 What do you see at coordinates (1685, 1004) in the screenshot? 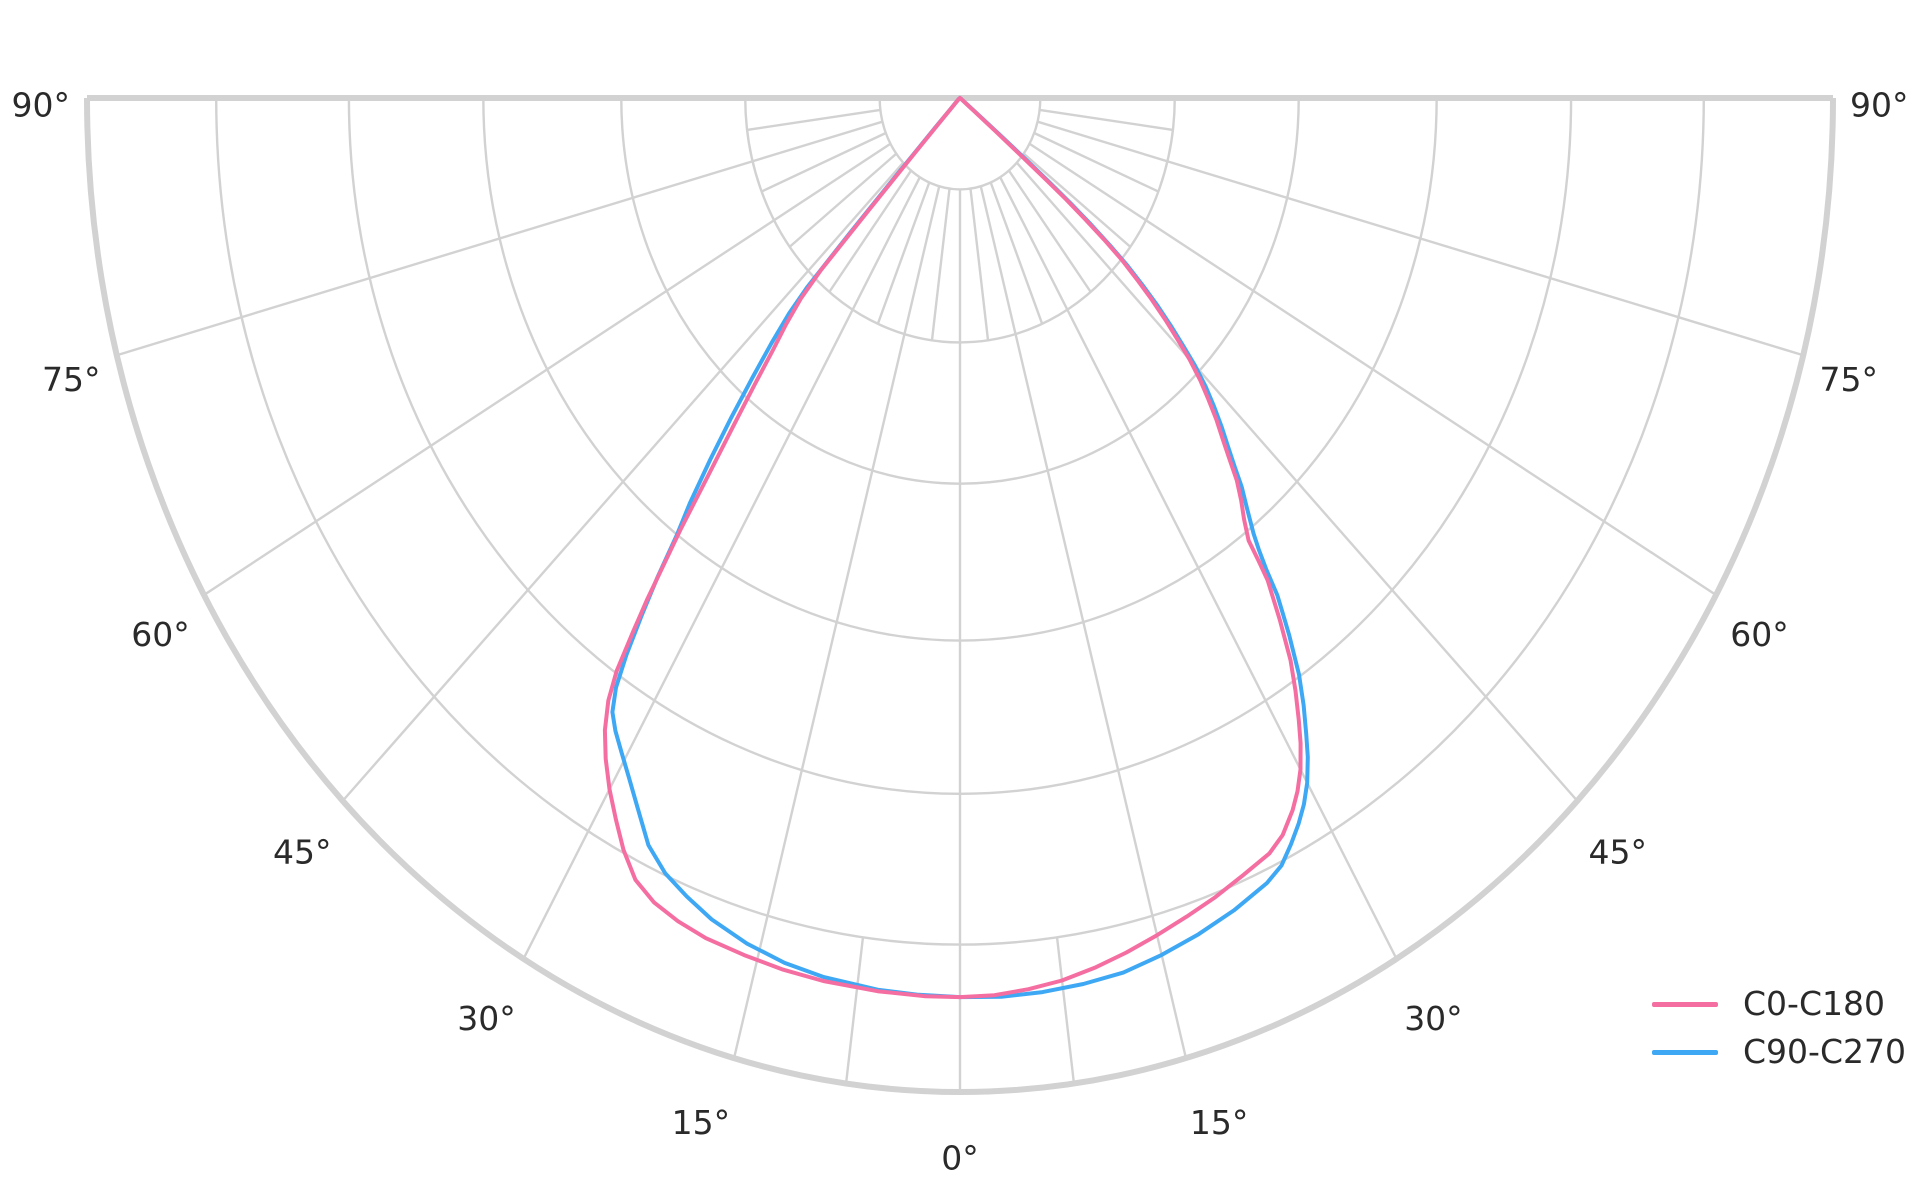
I see `legend-line-swatch-pink` at bounding box center [1685, 1004].